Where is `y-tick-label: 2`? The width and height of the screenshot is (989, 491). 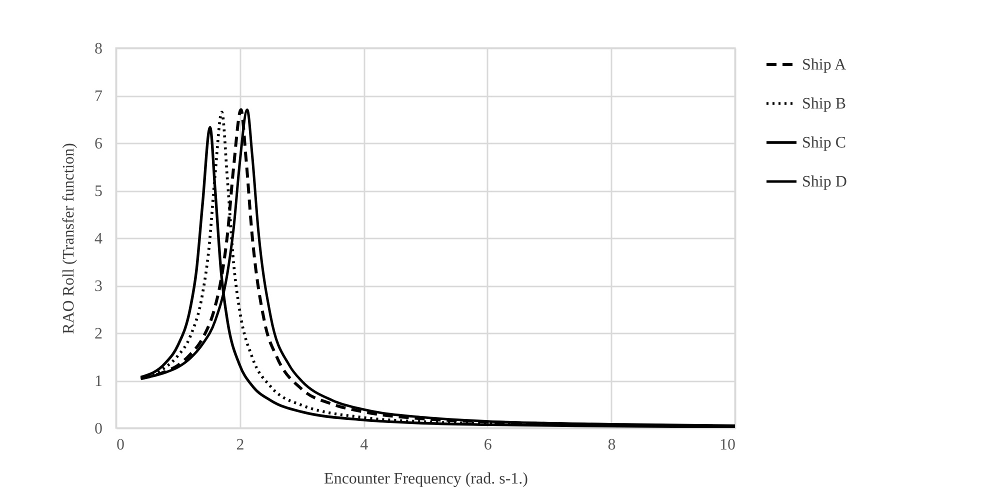 y-tick-label: 2 is located at coordinates (98, 334).